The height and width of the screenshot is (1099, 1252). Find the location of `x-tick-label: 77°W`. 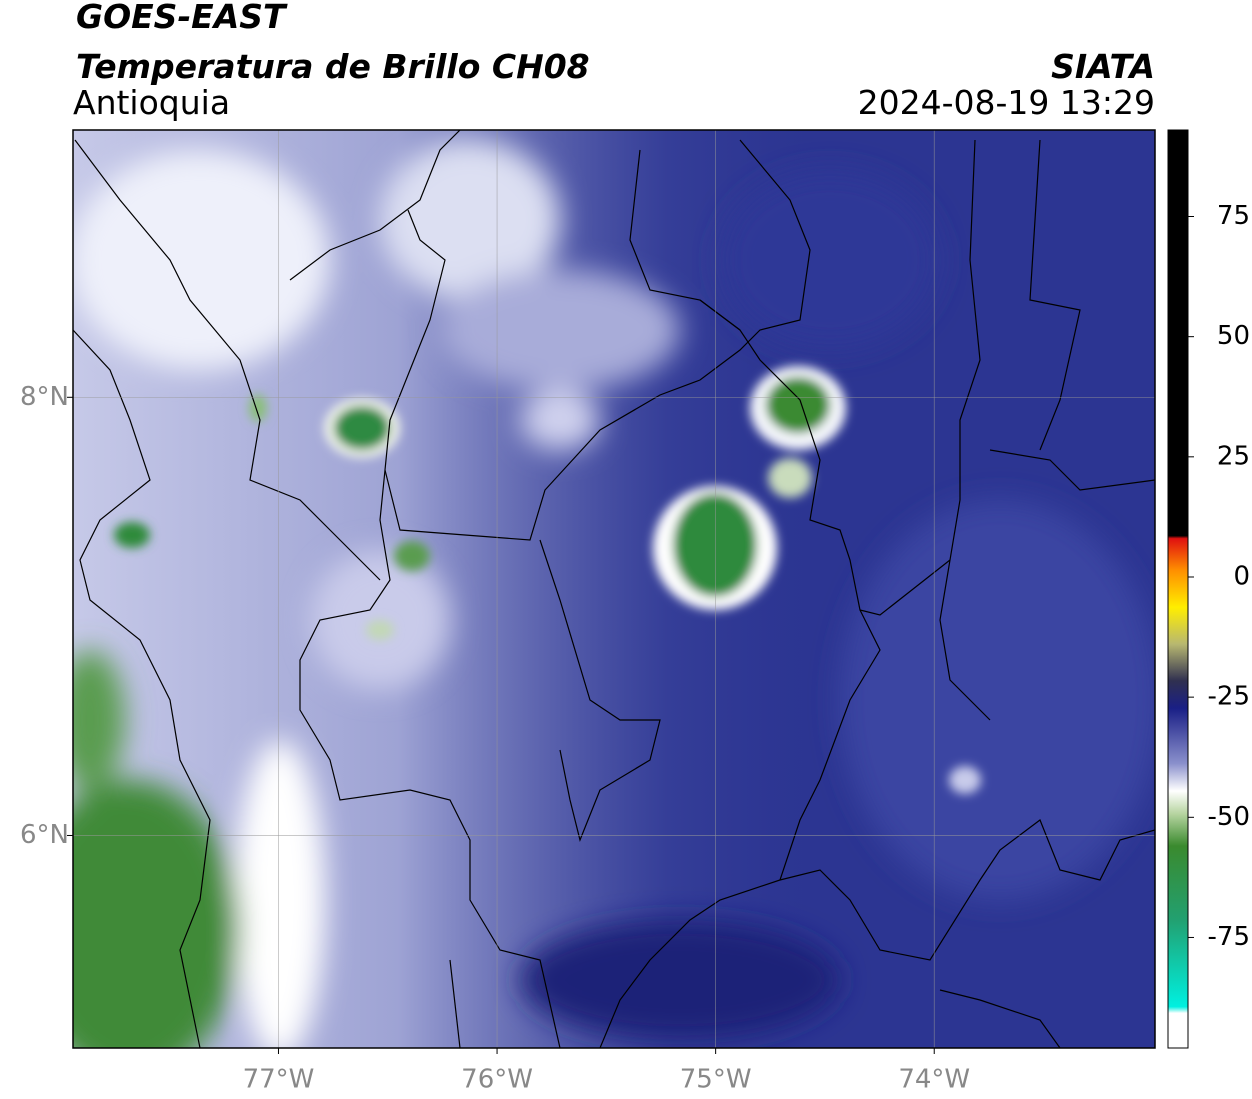

x-tick-label: 77°W is located at coordinates (279, 1080).